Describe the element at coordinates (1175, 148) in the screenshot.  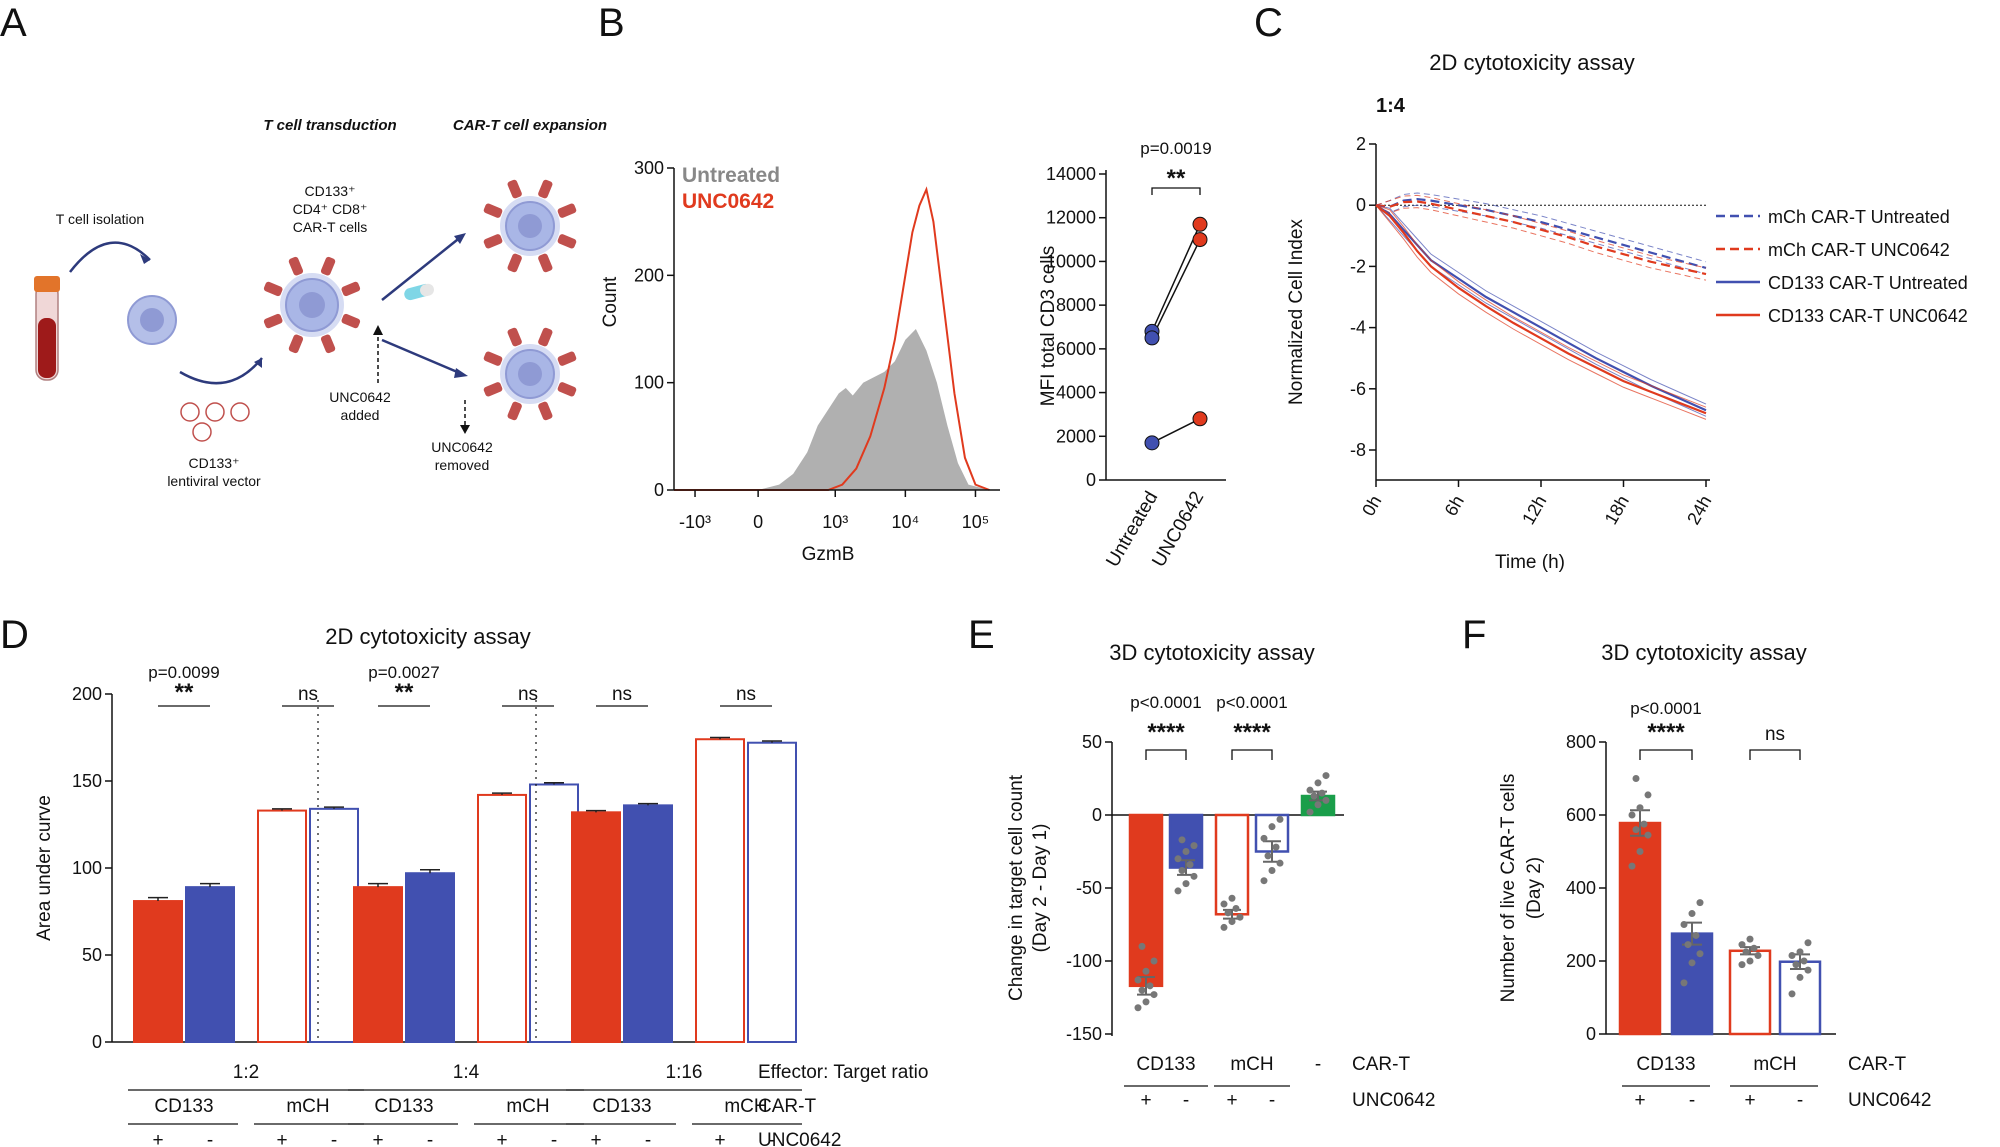
I see `b-paired-pvalue: p=0.0019` at that location.